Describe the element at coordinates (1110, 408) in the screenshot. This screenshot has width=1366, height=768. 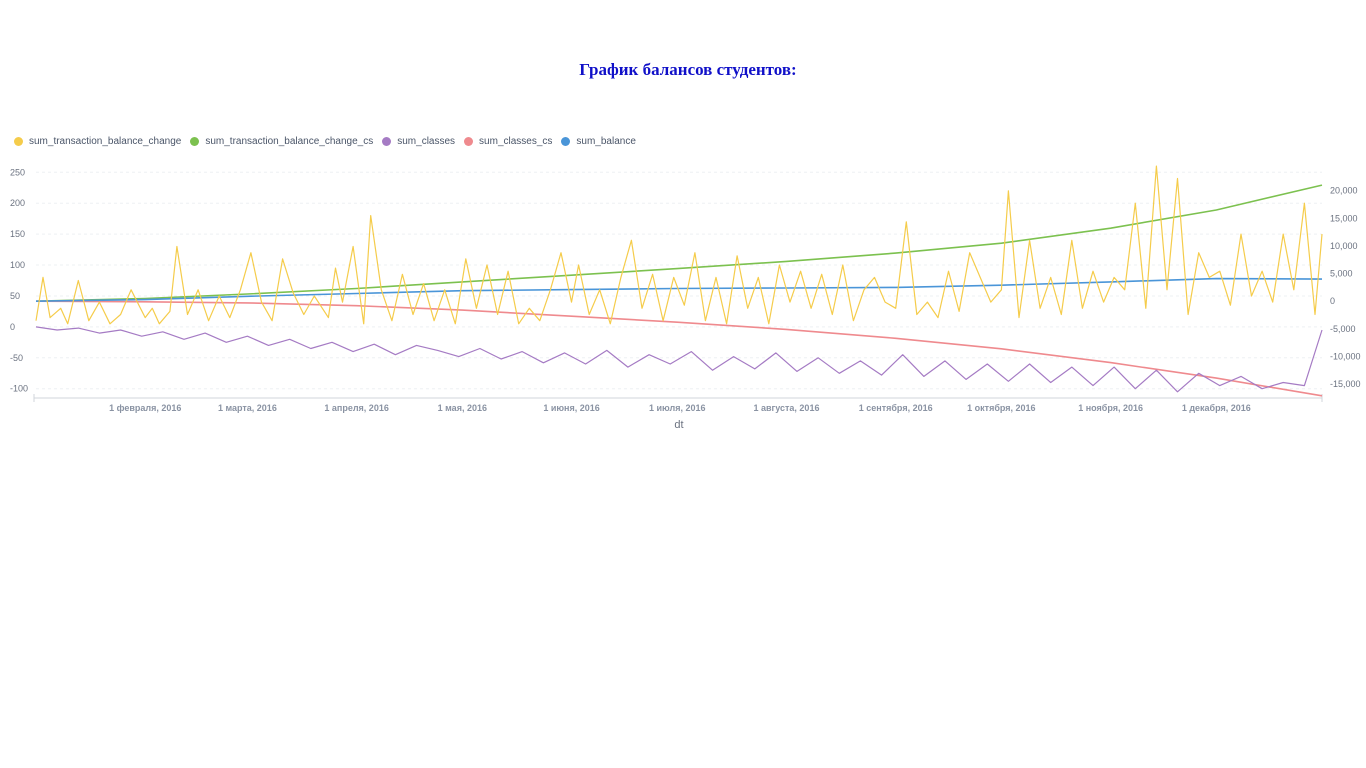
I see `x-tick-label: 1 ноября, 2016` at that location.